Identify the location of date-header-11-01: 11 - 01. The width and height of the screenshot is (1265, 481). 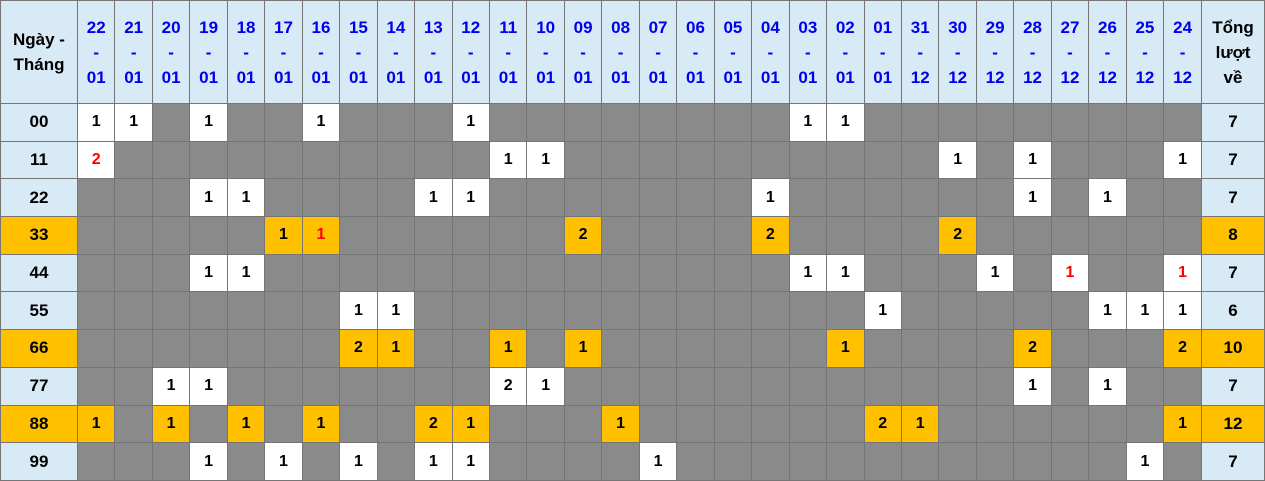
(508, 52).